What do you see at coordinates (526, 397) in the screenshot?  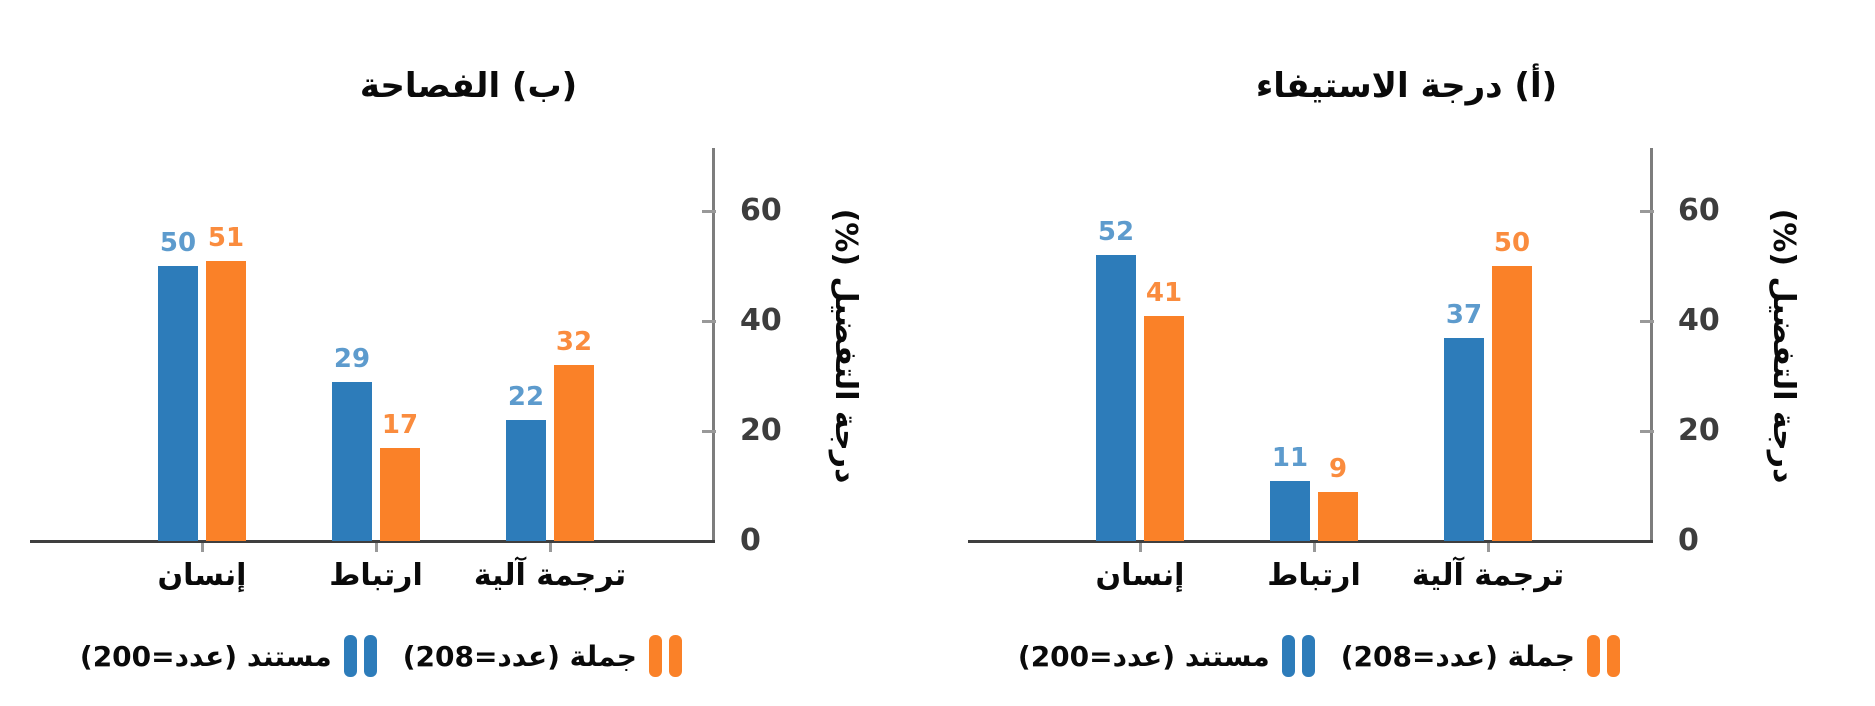 I see `value-label-document-mt: 22` at bounding box center [526, 397].